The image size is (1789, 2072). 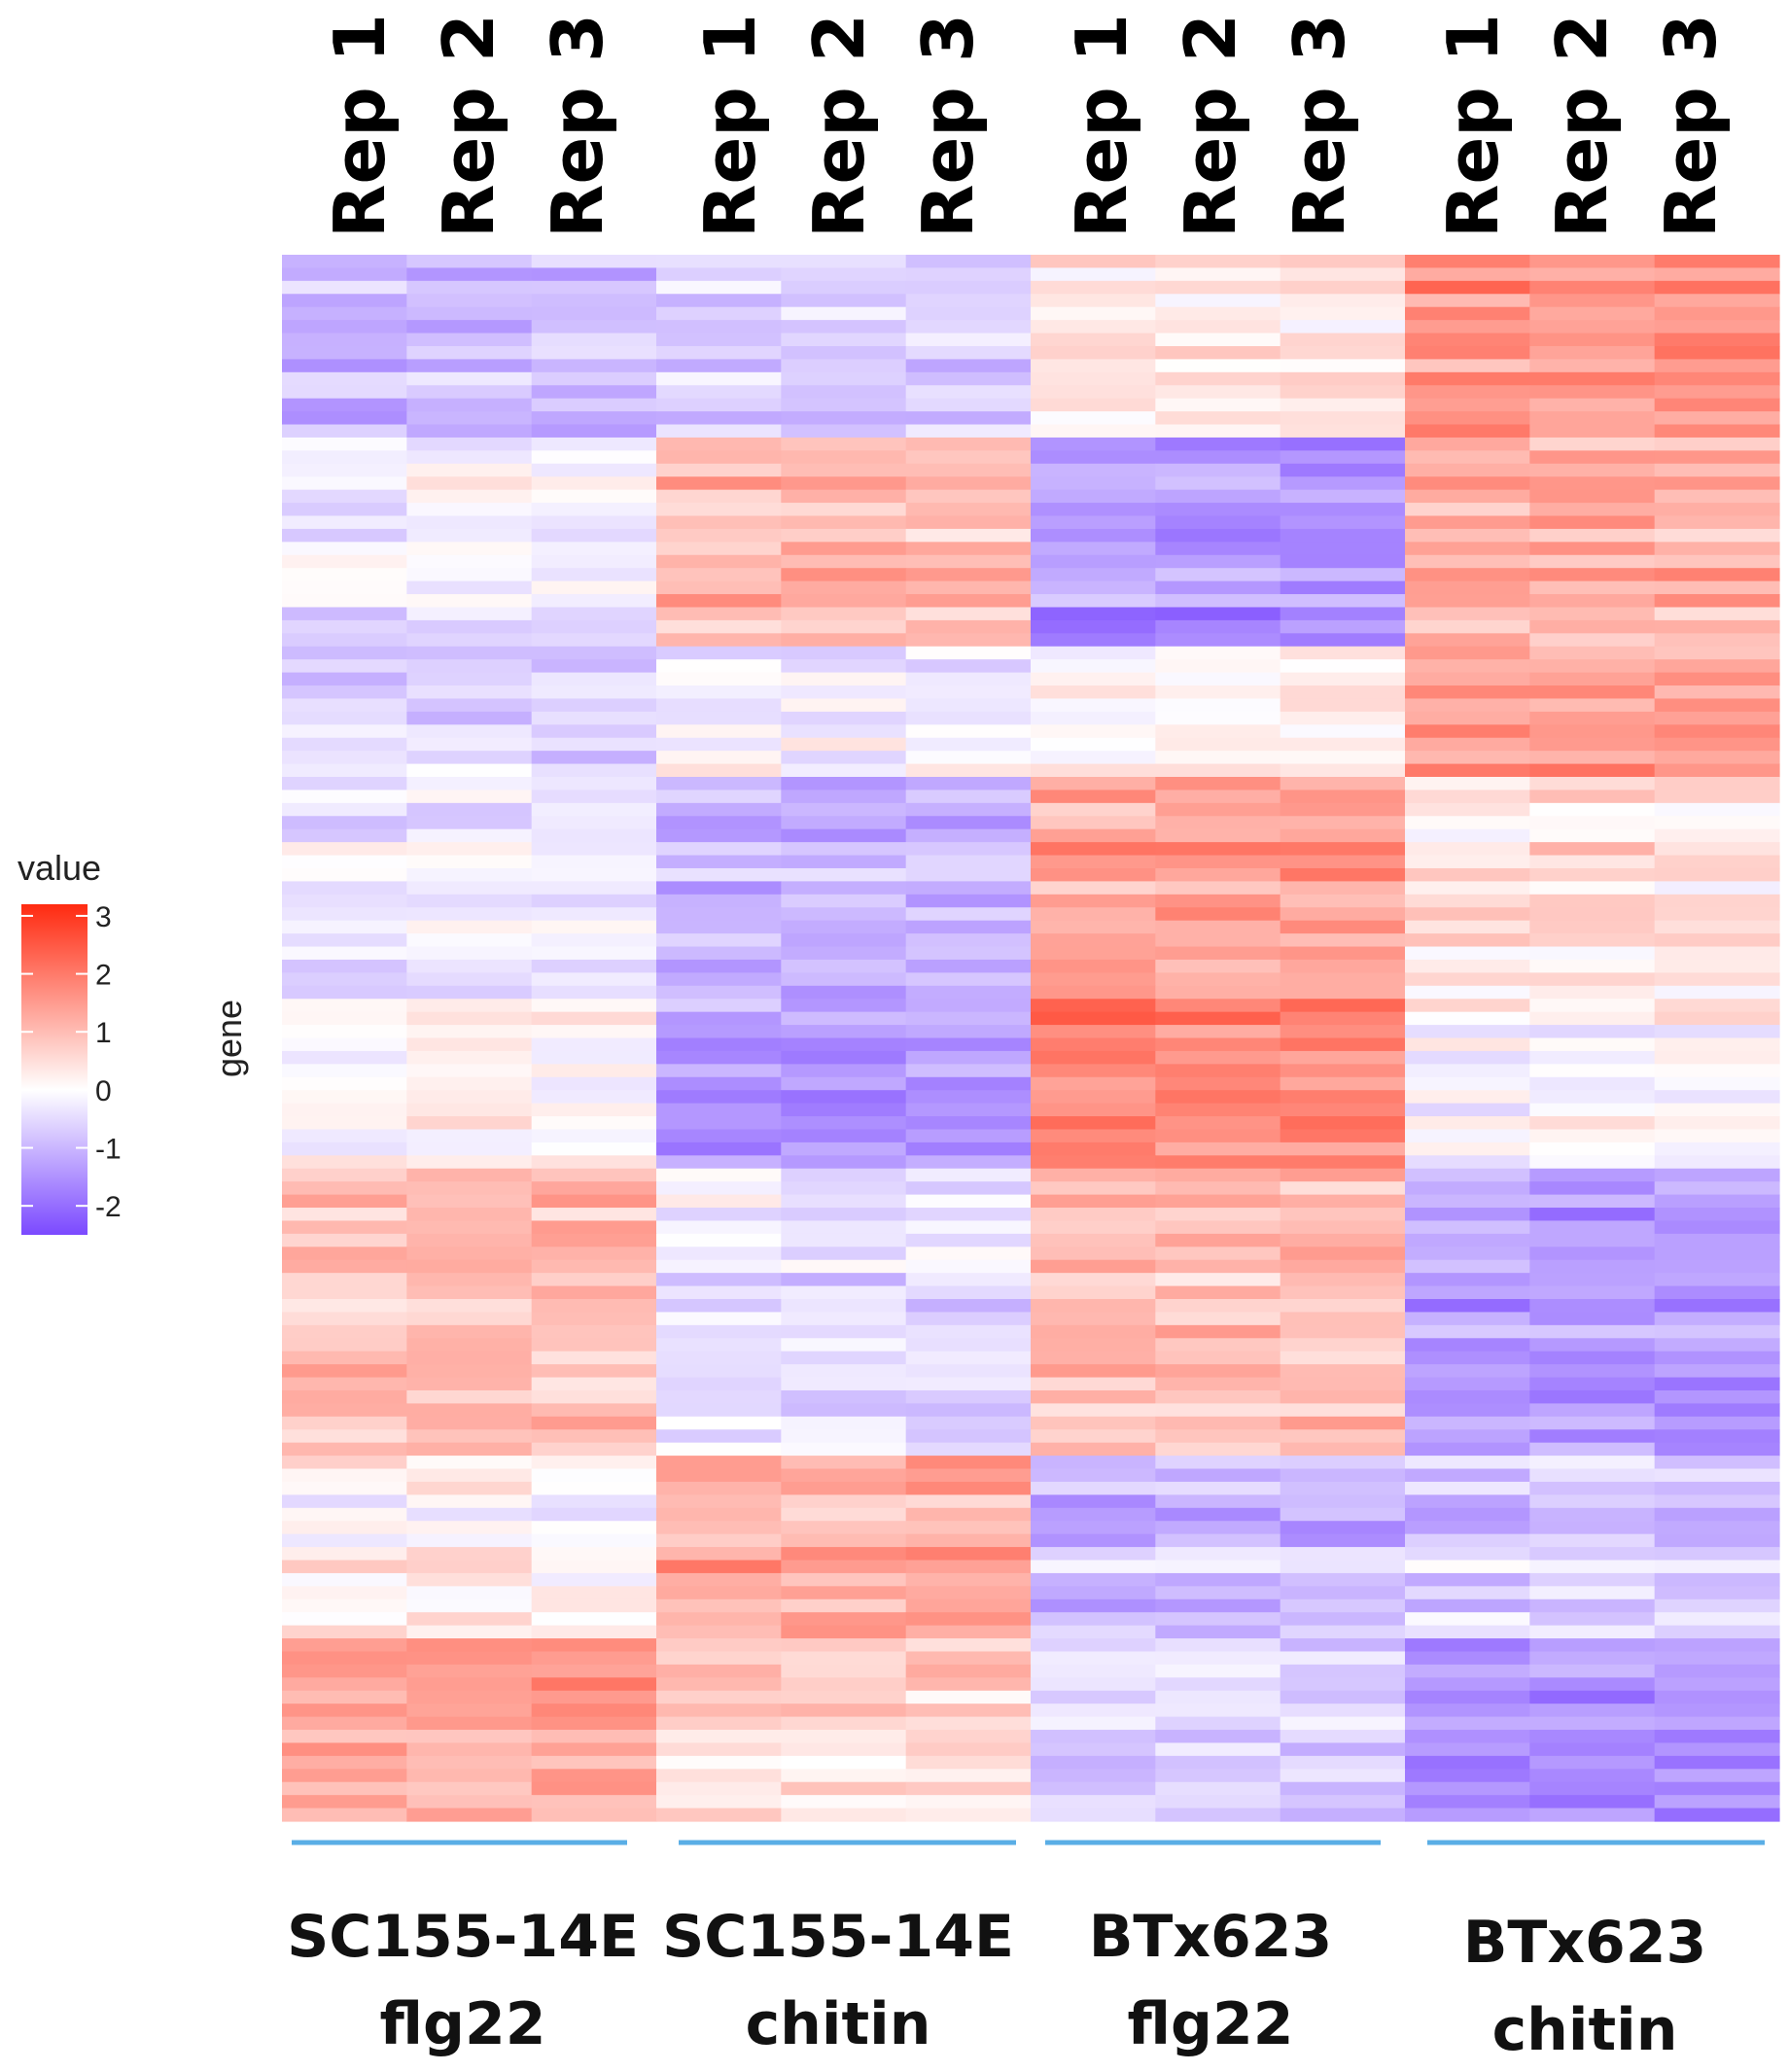 I want to click on legend-ticks: 3 2 1 0 -1 -2, so click(x=71, y=1062).